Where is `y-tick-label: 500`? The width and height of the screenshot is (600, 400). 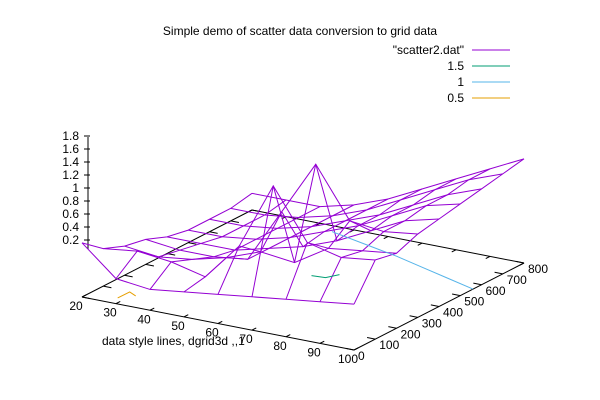
y-tick-label: 500 is located at coordinates (474, 302).